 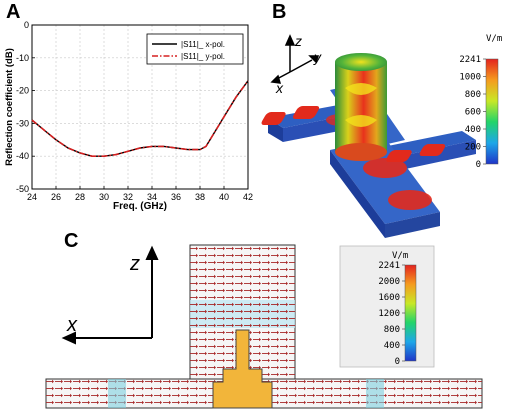 What do you see at coordinates (470, 78) in the screenshot?
I see `colorbar-tick-label: 1000` at bounding box center [470, 78].